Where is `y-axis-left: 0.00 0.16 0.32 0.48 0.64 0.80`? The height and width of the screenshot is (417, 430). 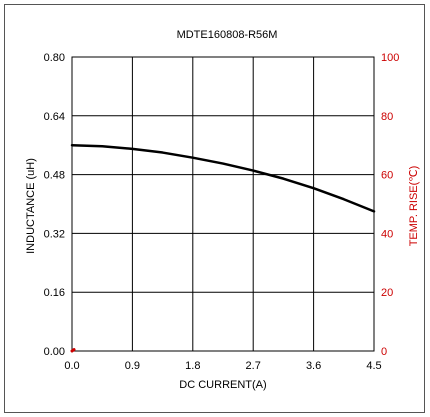 y-axis-left: 0.00 0.16 0.32 0.48 0.64 0.80 is located at coordinates (54, 205).